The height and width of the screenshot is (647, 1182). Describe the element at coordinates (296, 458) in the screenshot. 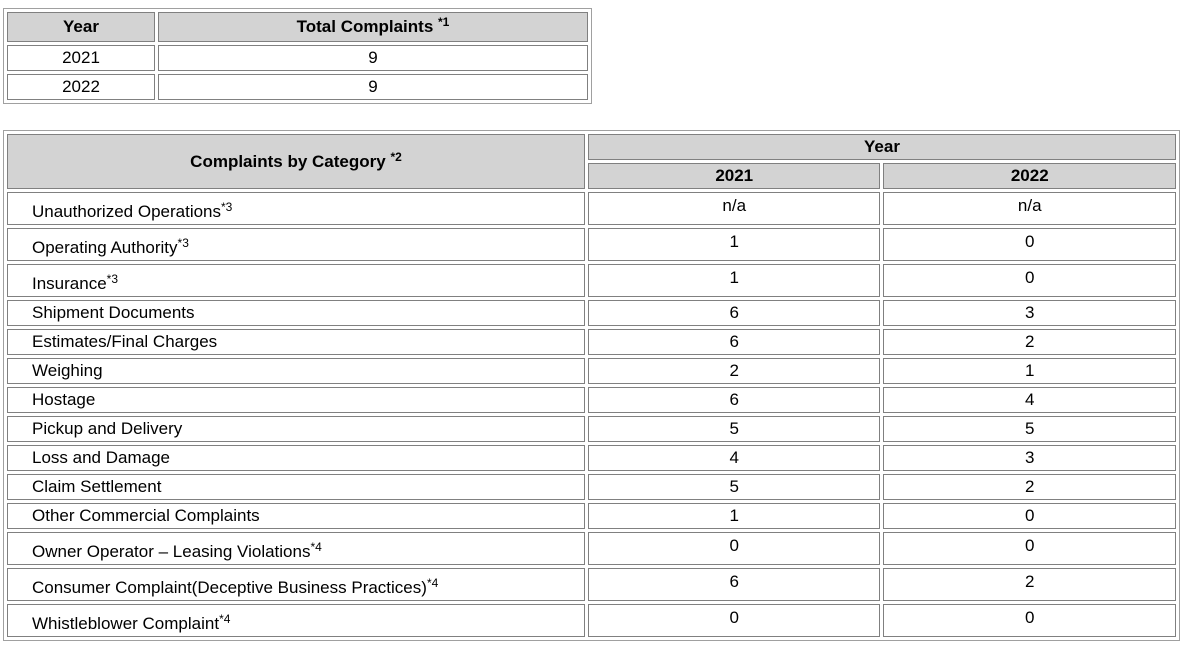

I see `category-cell: Loss and Damage` at that location.